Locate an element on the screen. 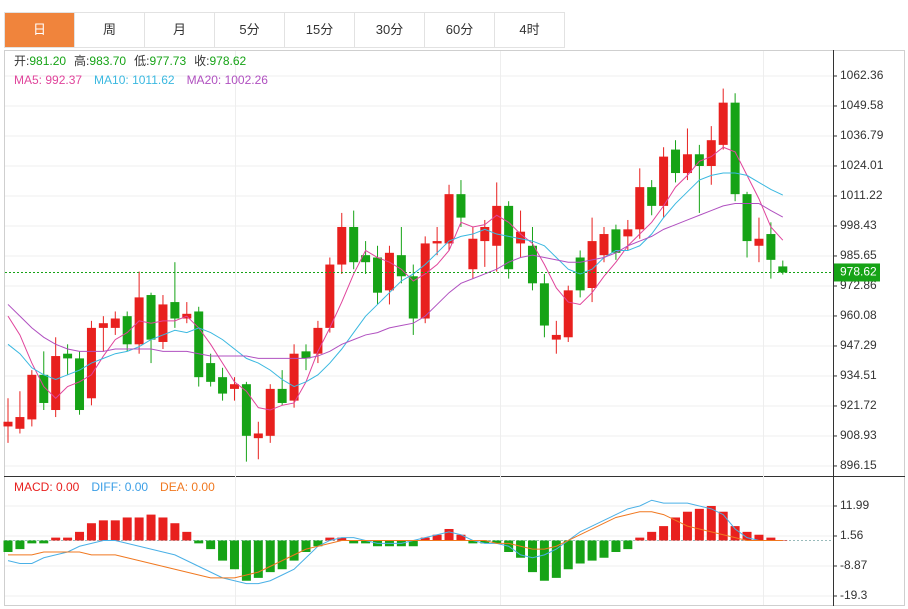 This screenshot has width=908, height=609. y-tick-label: 11.99 is located at coordinates (854, 505).